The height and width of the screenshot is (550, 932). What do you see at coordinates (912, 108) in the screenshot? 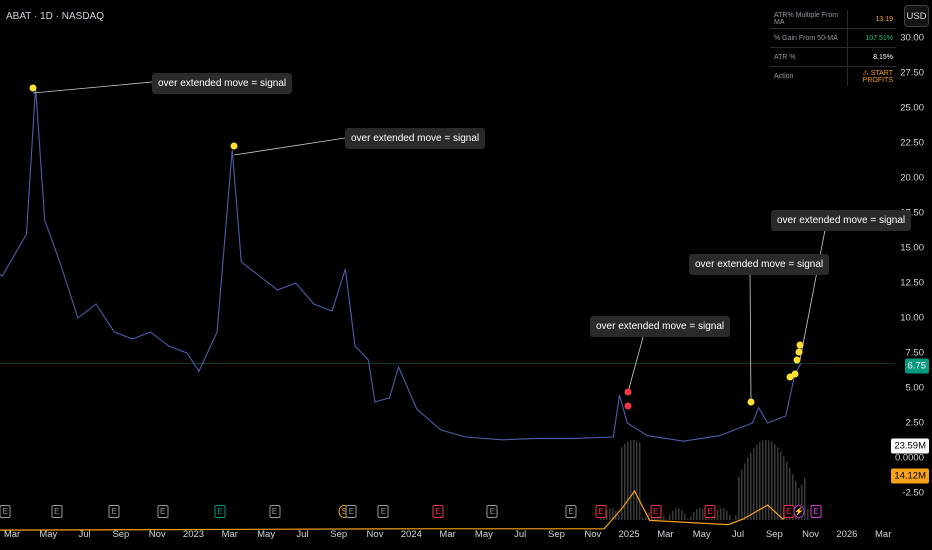
I see `price-axis-label: 25.00` at bounding box center [912, 108].